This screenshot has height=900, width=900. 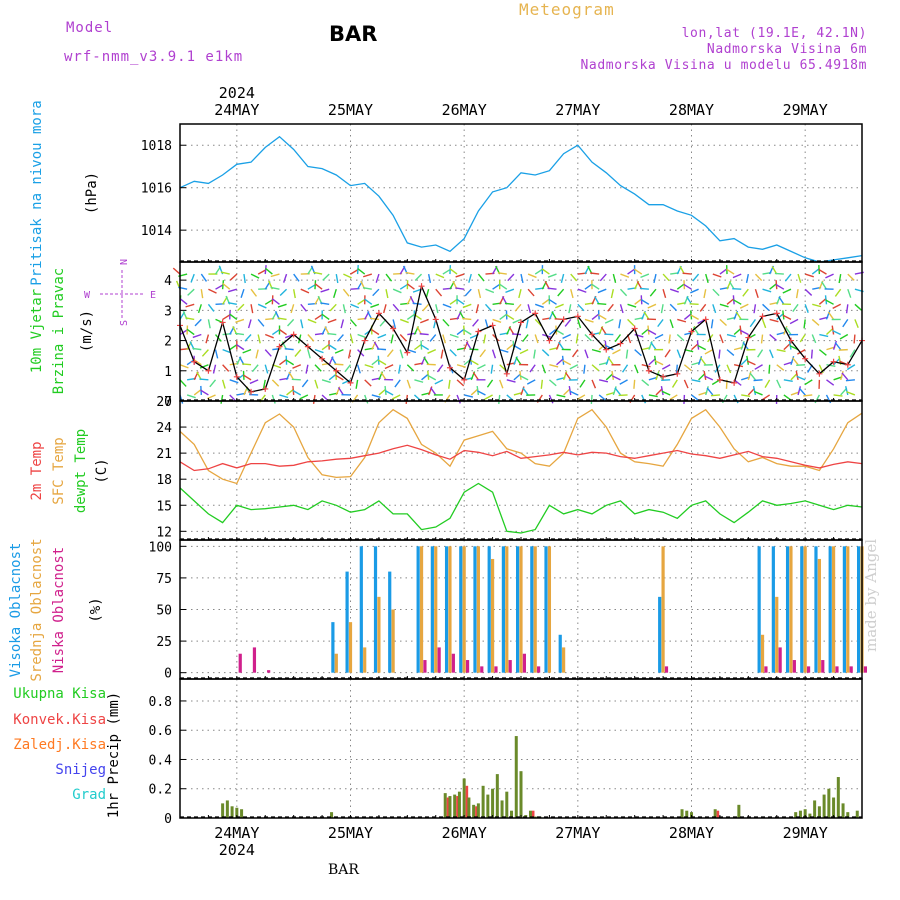 What do you see at coordinates (37, 470) in the screenshot?
I see `temp-axis-label-1: 2m Temp` at bounding box center [37, 470].